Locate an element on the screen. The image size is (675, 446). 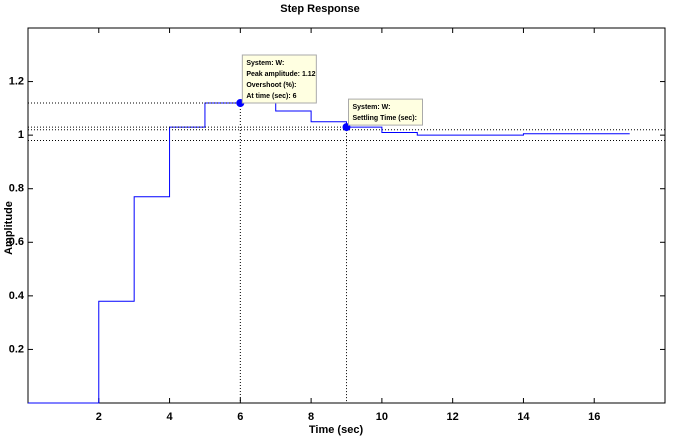
datatip-text: Peak amplitude: 1.12 is located at coordinates (280, 74).